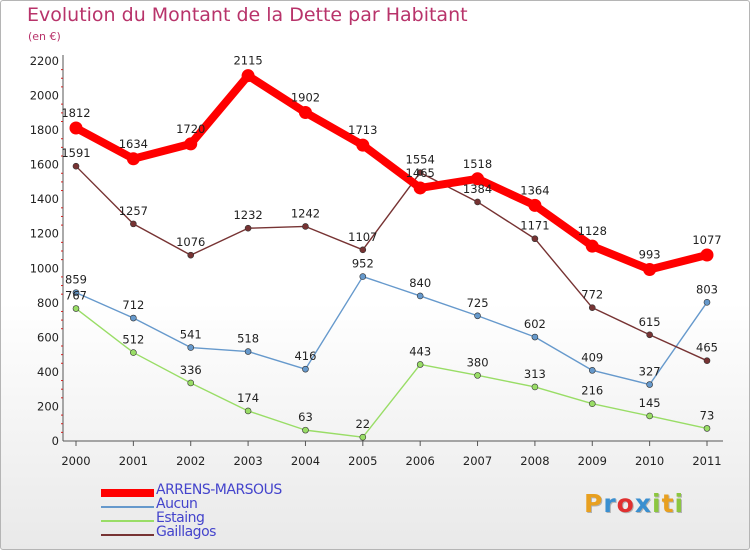 Image resolution: width=750 pixels, height=550 pixels. I want to click on data-label: 1128, so click(592, 231).